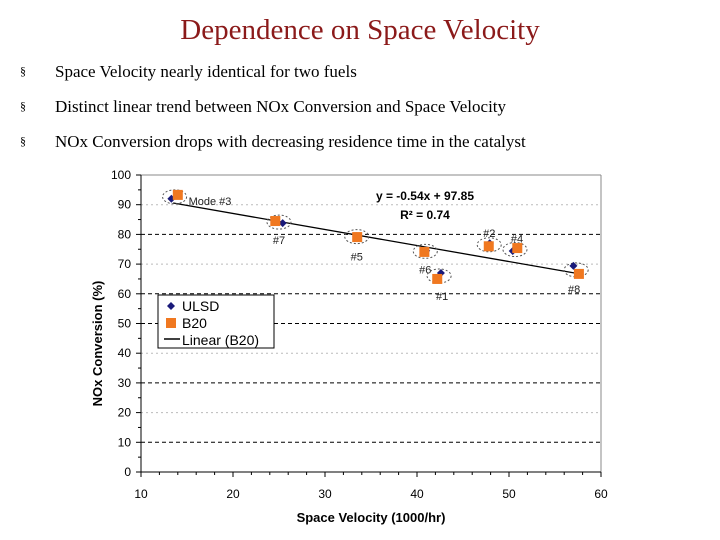  I want to click on trendline, so click(376, 238).